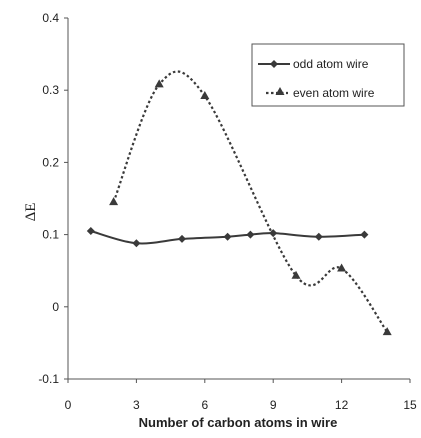 Image resolution: width=421 pixels, height=438 pixels. Describe the element at coordinates (68, 405) in the screenshot. I see `x-tick-label: 0` at that location.